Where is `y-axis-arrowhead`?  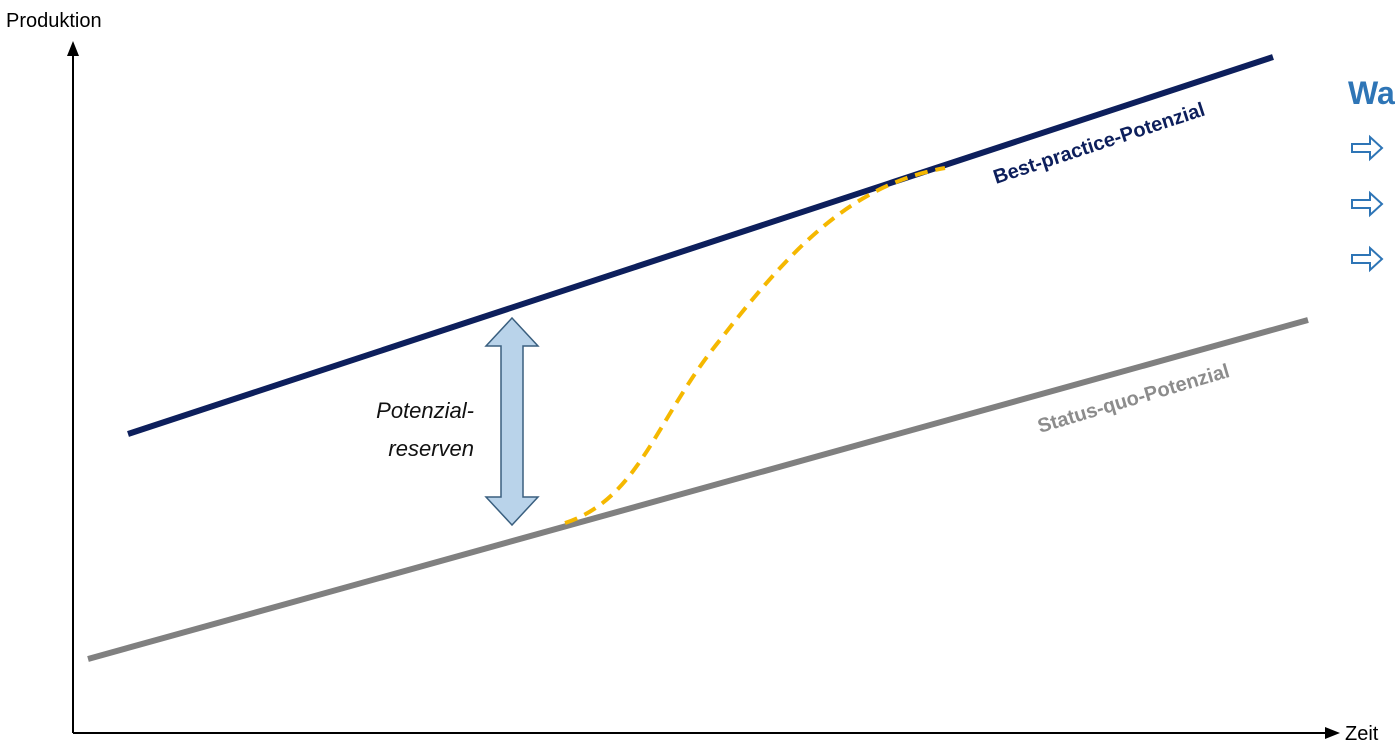 y-axis-arrowhead is located at coordinates (73, 48).